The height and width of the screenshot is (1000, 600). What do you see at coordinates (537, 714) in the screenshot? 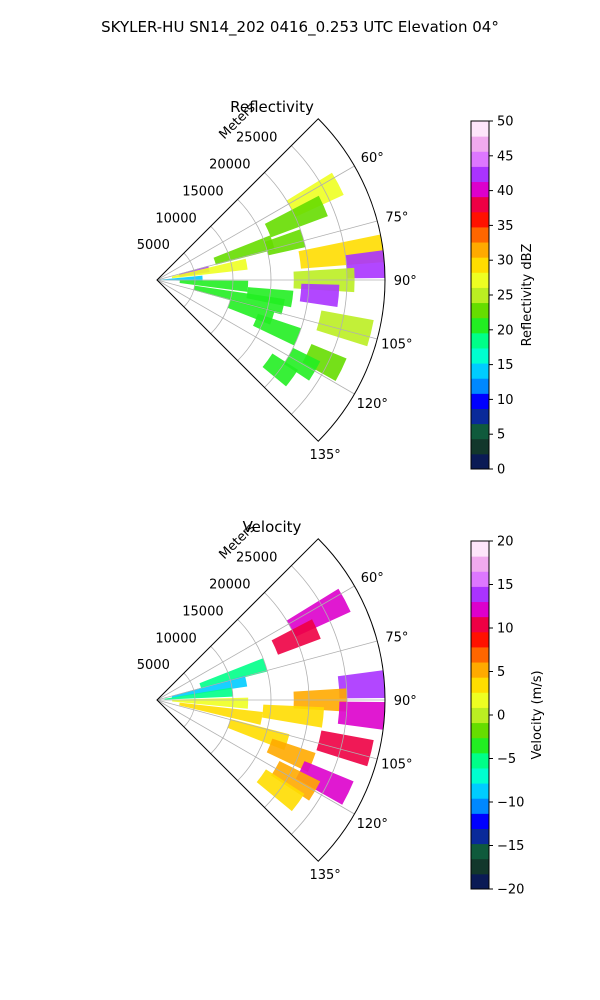
I see `colorbar-label: Velocity (m/s)` at bounding box center [537, 714].